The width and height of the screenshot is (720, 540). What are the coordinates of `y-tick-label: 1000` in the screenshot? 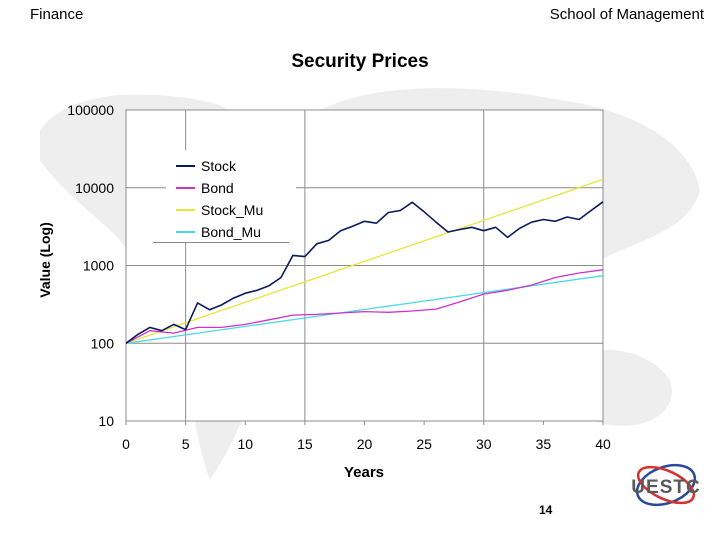 It's located at (98, 266).